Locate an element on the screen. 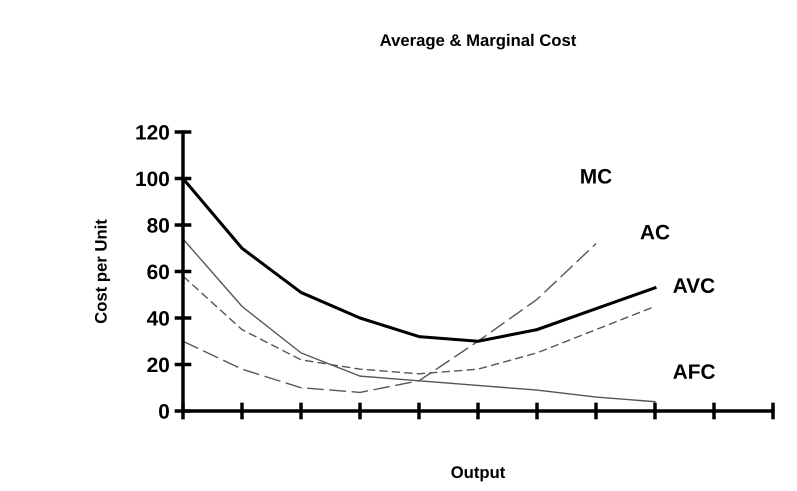 The height and width of the screenshot is (491, 797). x-axis-title: Output is located at coordinates (478, 474).